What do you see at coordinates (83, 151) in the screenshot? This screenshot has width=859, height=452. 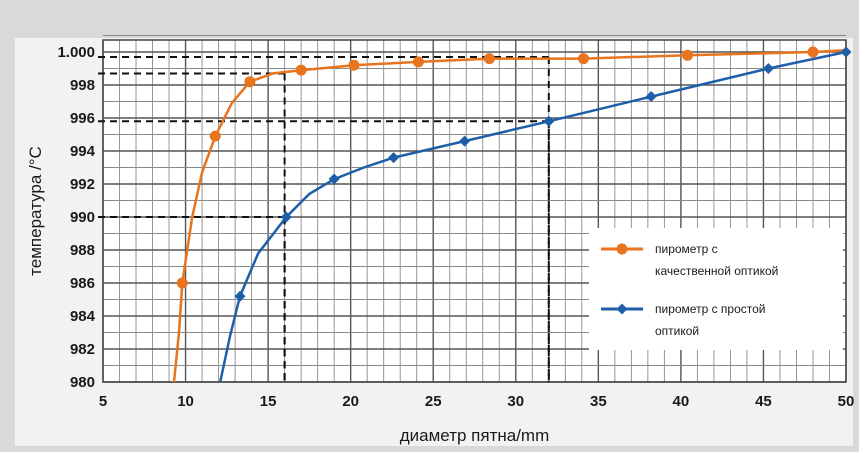 I see `y-tick-label: 994` at bounding box center [83, 151].